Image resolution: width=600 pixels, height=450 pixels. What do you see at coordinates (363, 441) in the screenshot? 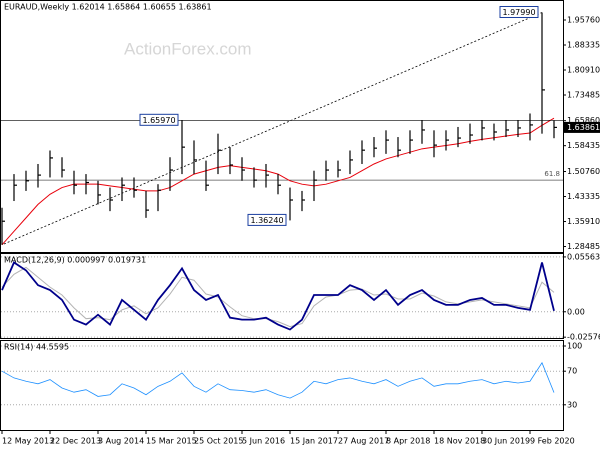
I see `x-tick-label: 27 Aug 2017` at bounding box center [363, 441].